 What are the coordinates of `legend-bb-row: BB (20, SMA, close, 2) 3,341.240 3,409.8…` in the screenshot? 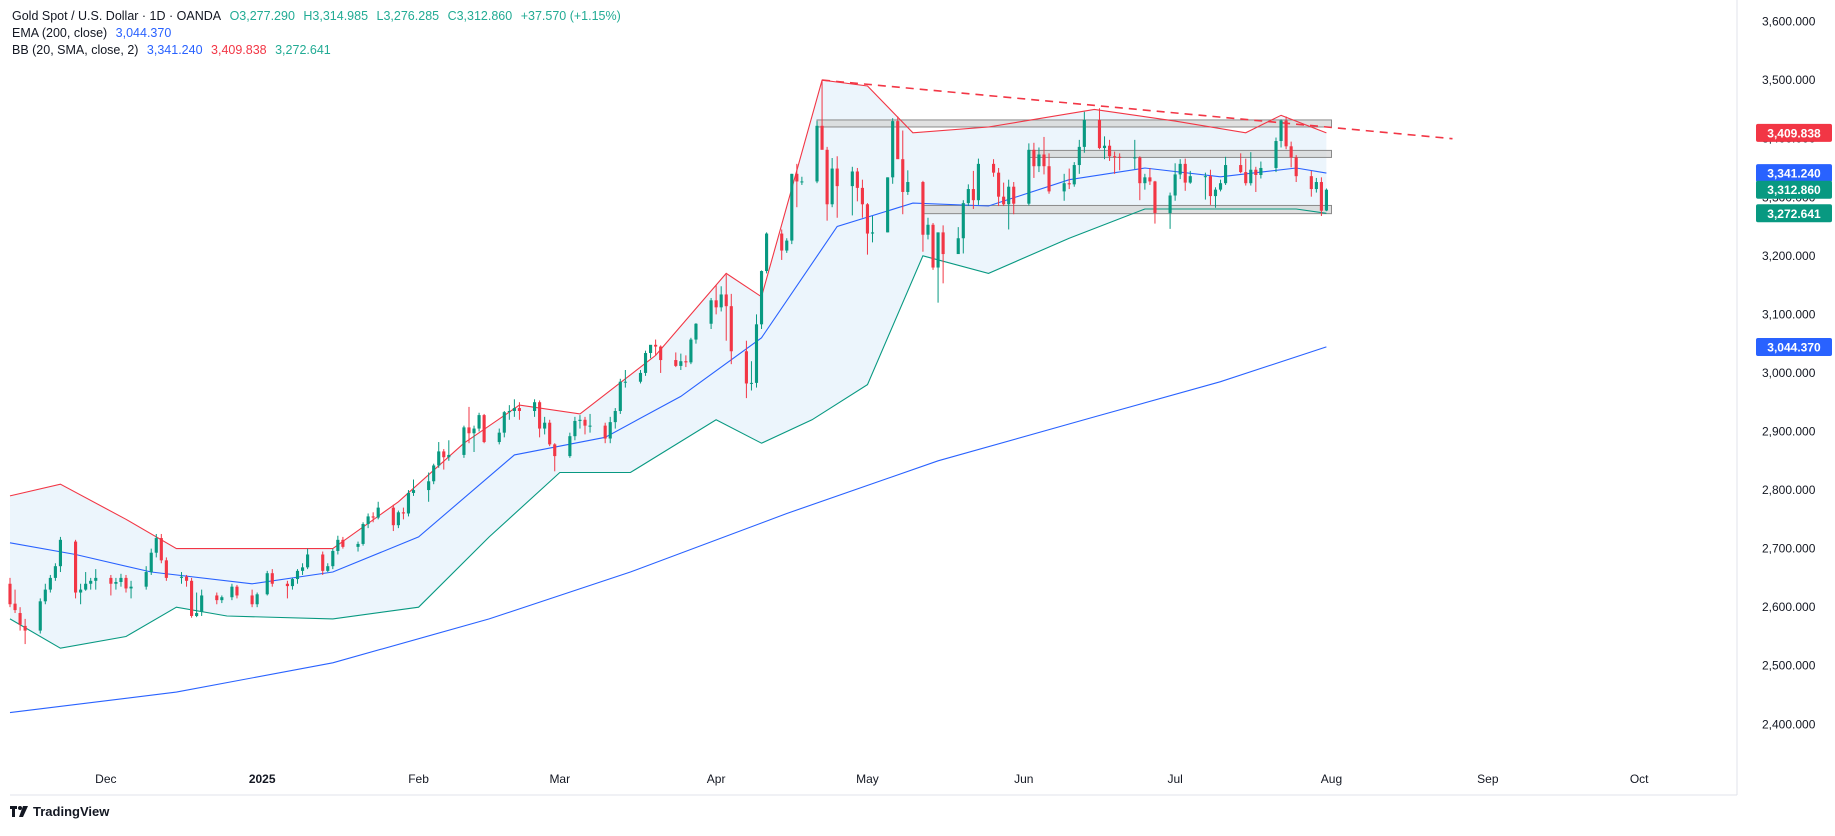 It's located at (319, 50).